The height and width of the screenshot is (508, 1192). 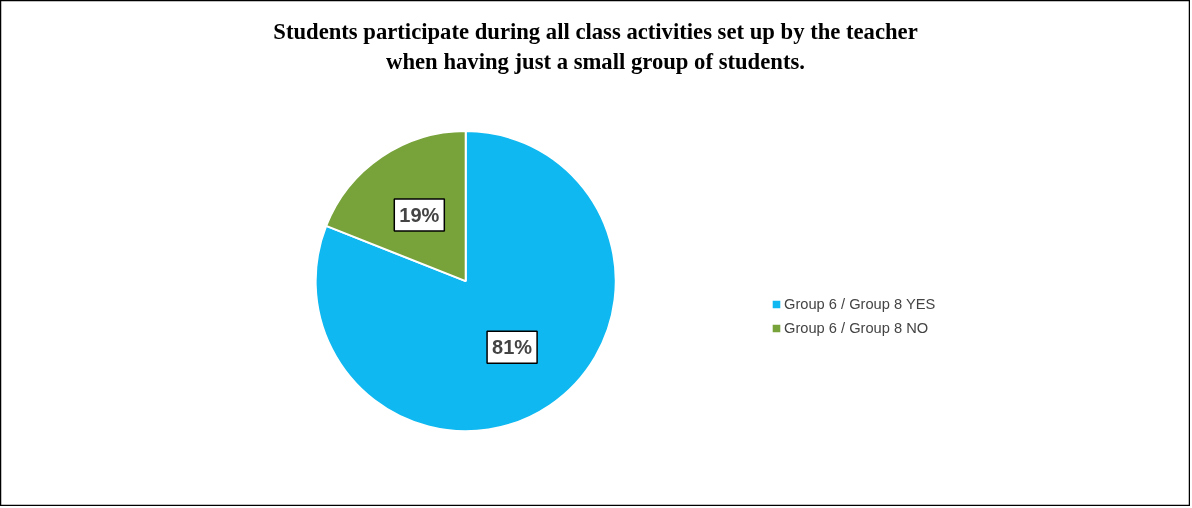 What do you see at coordinates (595, 46) in the screenshot?
I see `chart-title: Students participate during all class activities set up by the teacher when having just a small group of students.` at bounding box center [595, 46].